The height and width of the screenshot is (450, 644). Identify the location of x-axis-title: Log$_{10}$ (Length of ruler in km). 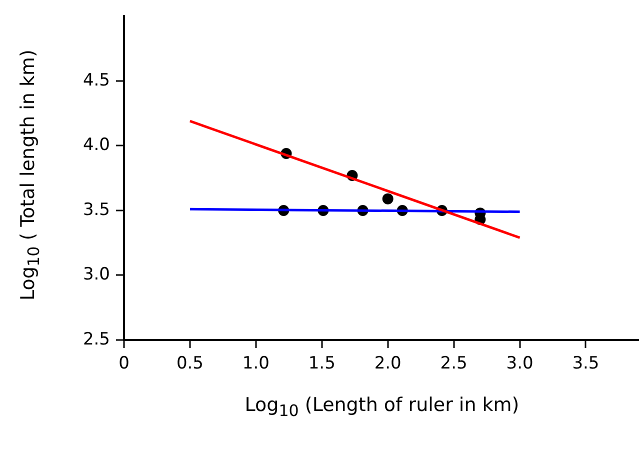
(382, 407).